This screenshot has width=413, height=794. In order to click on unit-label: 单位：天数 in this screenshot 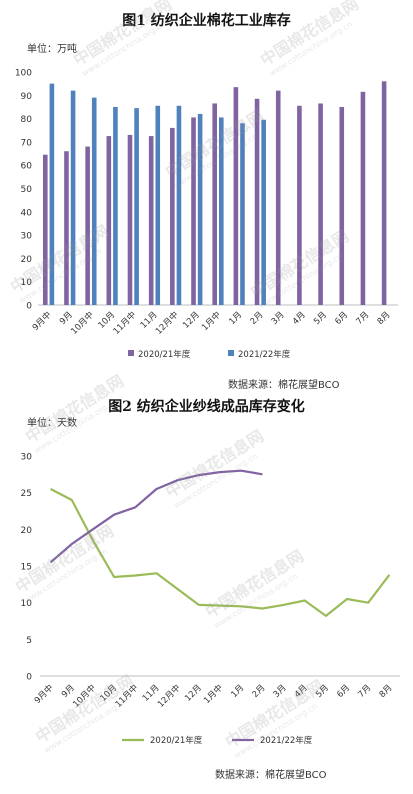, I will do `click(52, 423)`.